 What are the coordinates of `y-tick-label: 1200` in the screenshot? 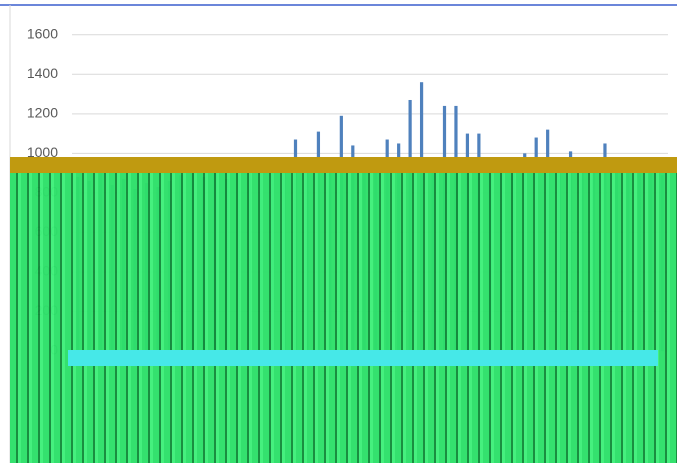 It's located at (42, 113).